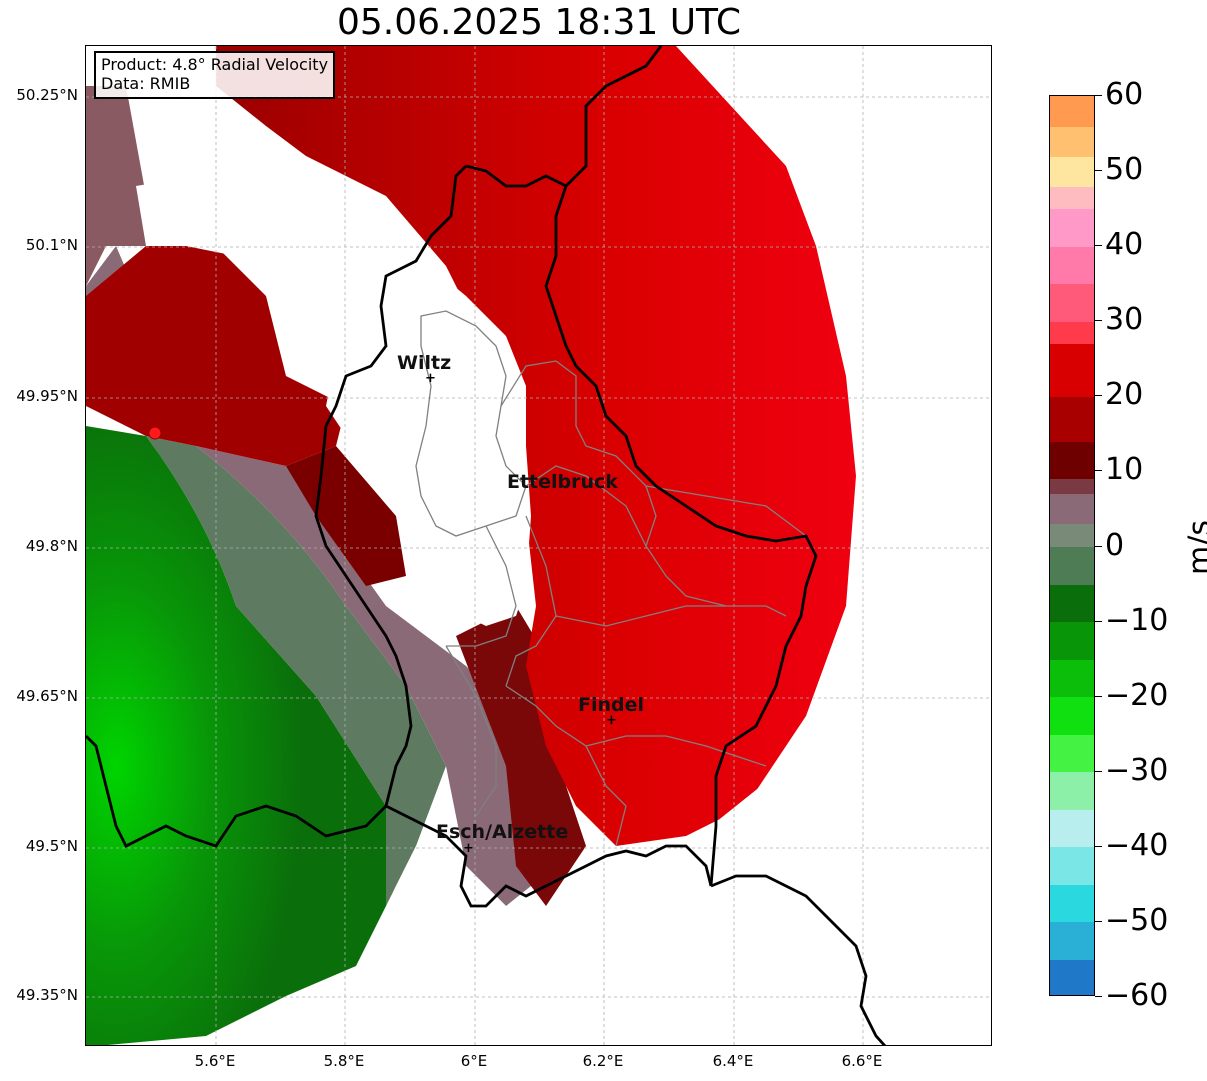 This screenshot has width=1207, height=1081. What do you see at coordinates (1124, 94) in the screenshot?
I see `colorbar-tick-label: 60` at bounding box center [1124, 94].